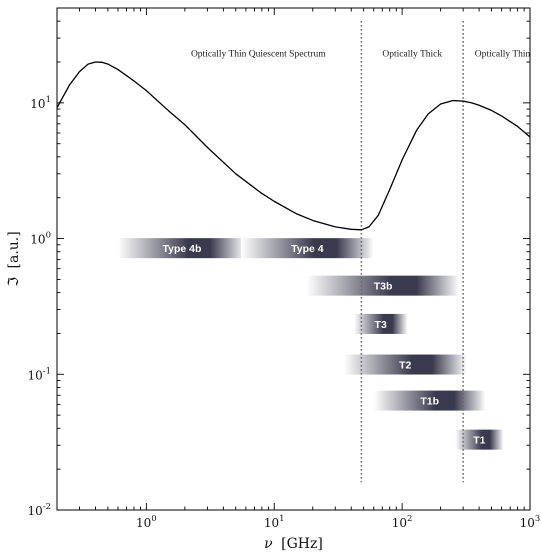 The image size is (541, 556). I want to click on band-t2, so click(405, 364).